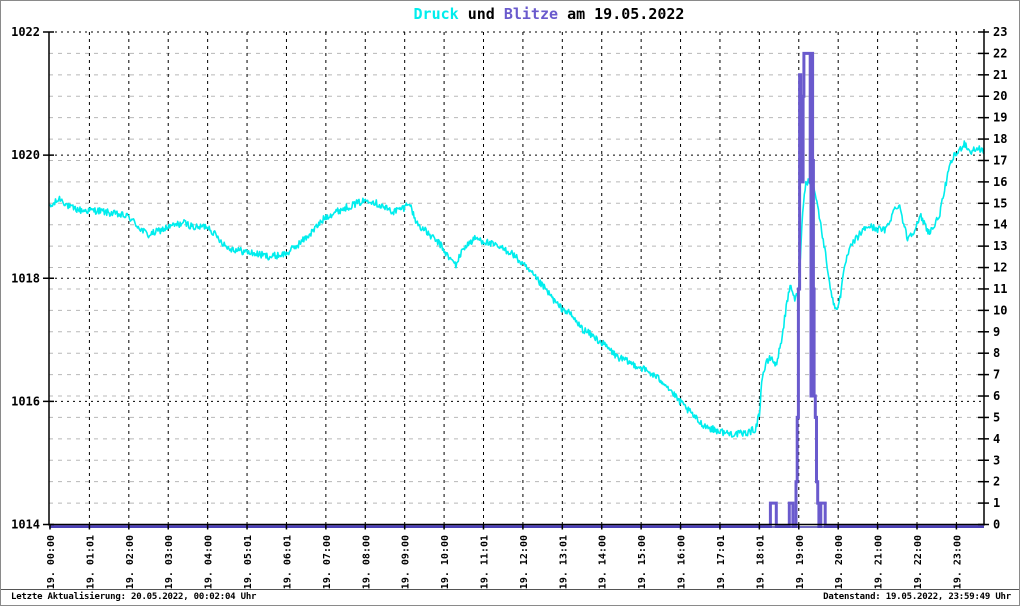  I want to click on svg-text: 19. 22:00, so click(918, 562).